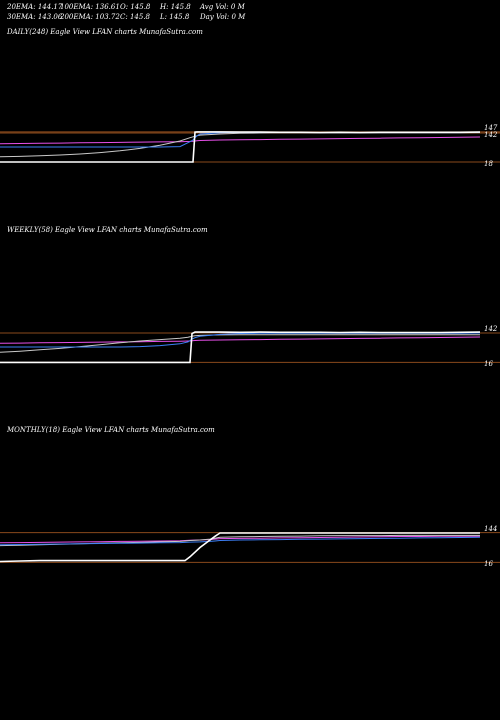  I want to click on daily-chart-svg, so click(250, 147).